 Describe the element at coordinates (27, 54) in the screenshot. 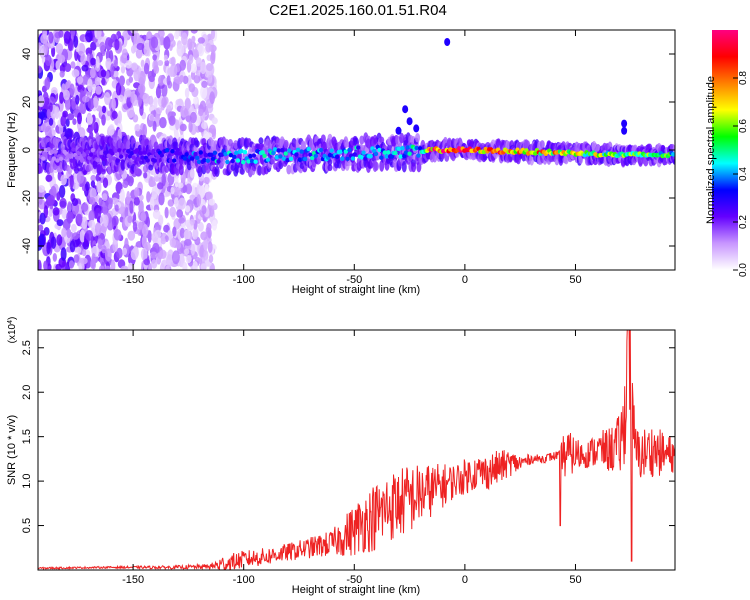

I see `y-tick-label: 40` at that location.